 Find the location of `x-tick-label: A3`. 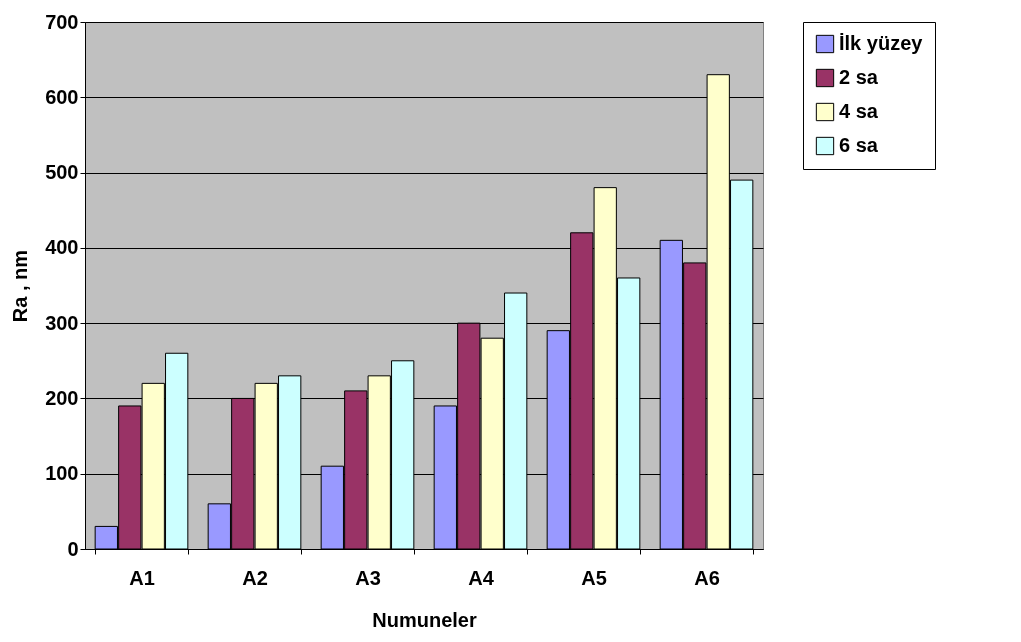

x-tick-label: A3 is located at coordinates (368, 577).